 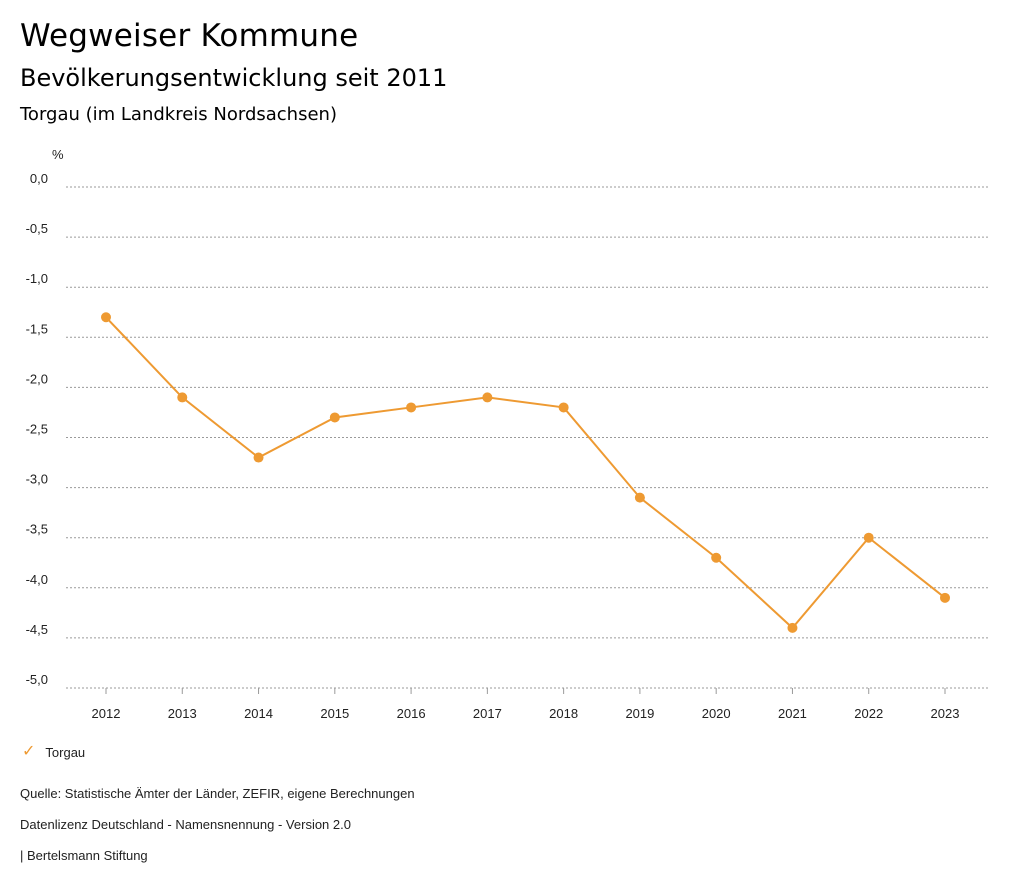 What do you see at coordinates (84, 855) in the screenshot?
I see `publisher-note: | Bertelsmann Stiftung` at bounding box center [84, 855].